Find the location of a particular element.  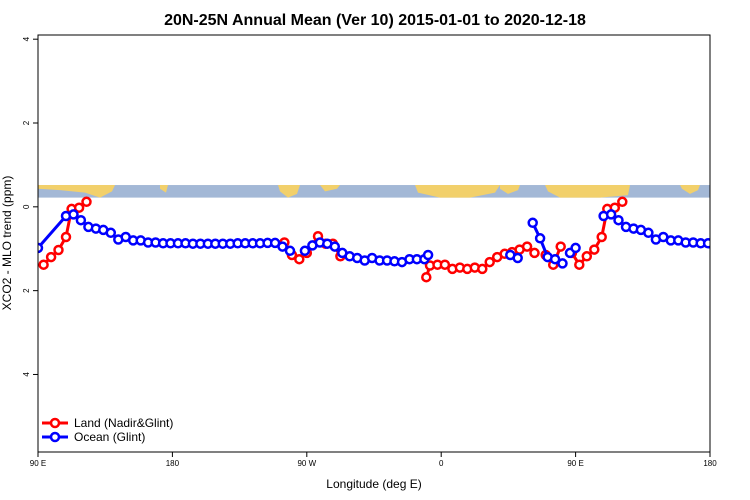

legend-marker-ocean is located at coordinates (55, 437).